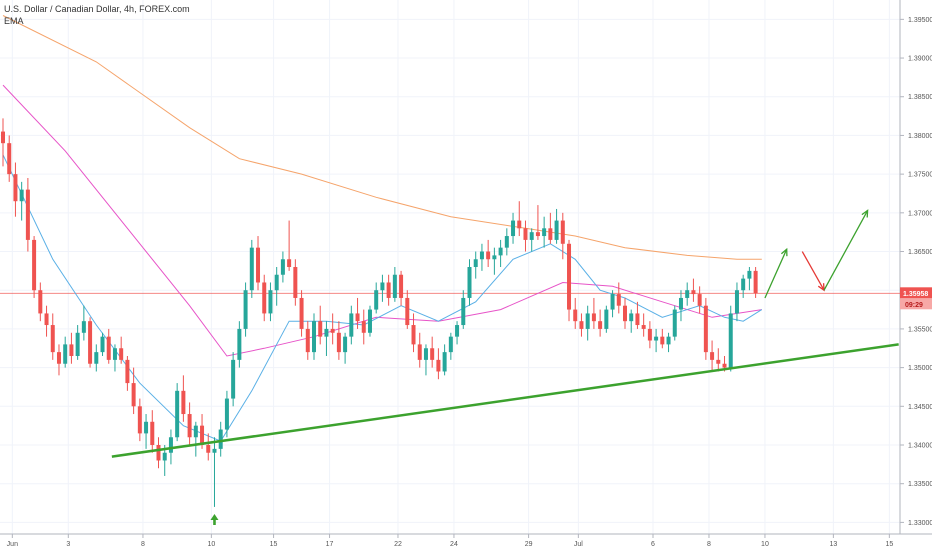  I want to click on x-tick-label: 22, so click(398, 544).